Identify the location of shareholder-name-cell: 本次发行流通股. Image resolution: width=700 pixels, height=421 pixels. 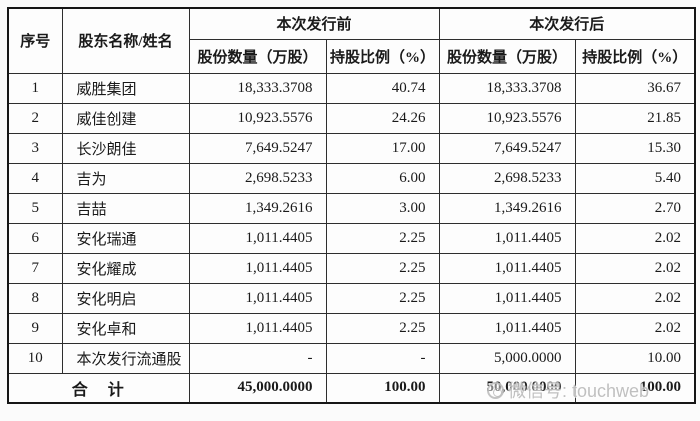
(125, 358).